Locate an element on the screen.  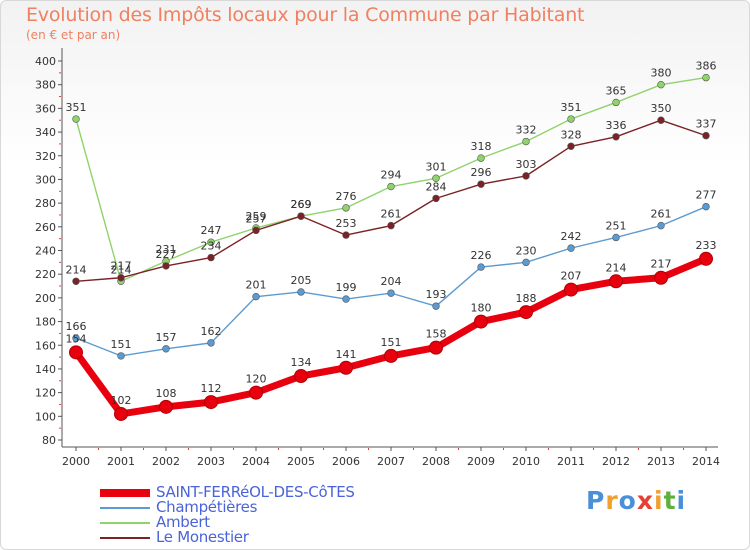
logo-letter: t is located at coordinates (670, 500).